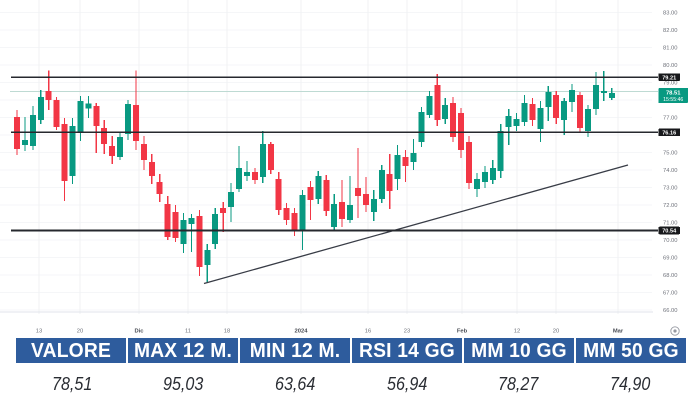 This screenshot has width=700, height=400. I want to click on svg-text: 23, so click(407, 332).